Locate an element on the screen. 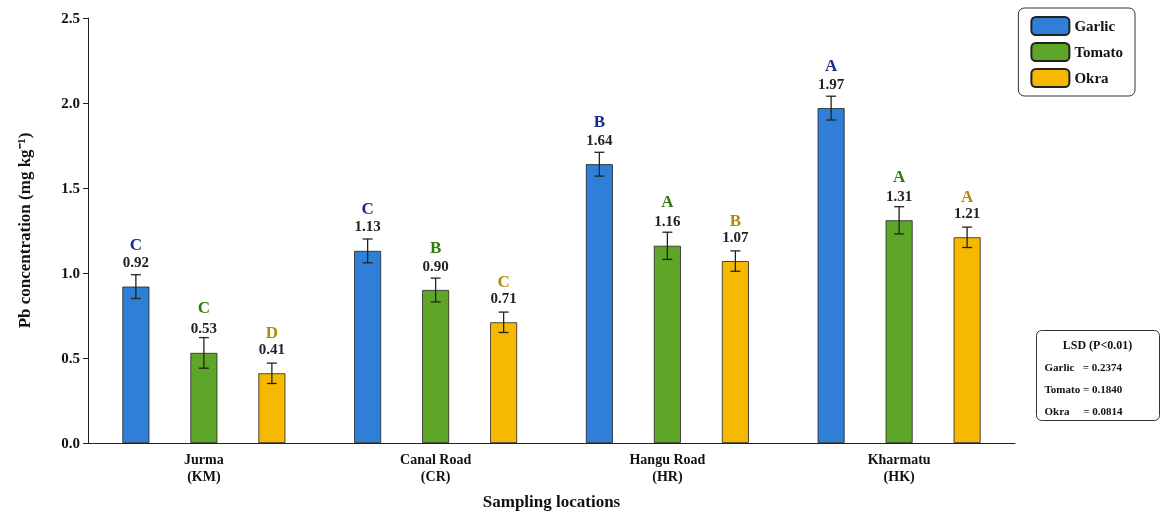 The width and height of the screenshot is (1165, 516). legend-label: Garlic is located at coordinates (1095, 26).